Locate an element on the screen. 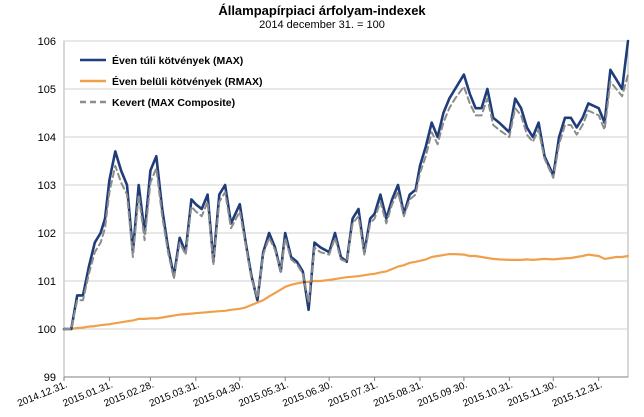 This screenshot has width=644, height=417. x-tick-label: 2015.04.30. is located at coordinates (218, 395).